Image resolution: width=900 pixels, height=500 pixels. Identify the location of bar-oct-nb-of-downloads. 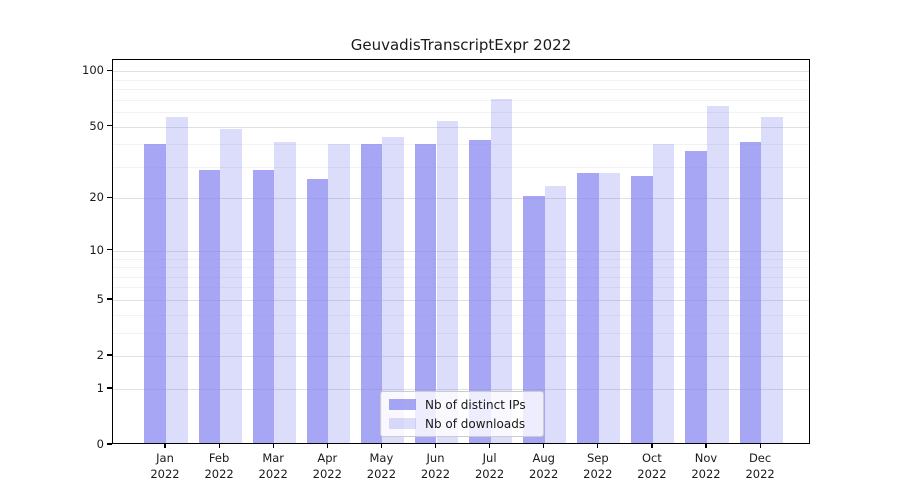
(663, 293).